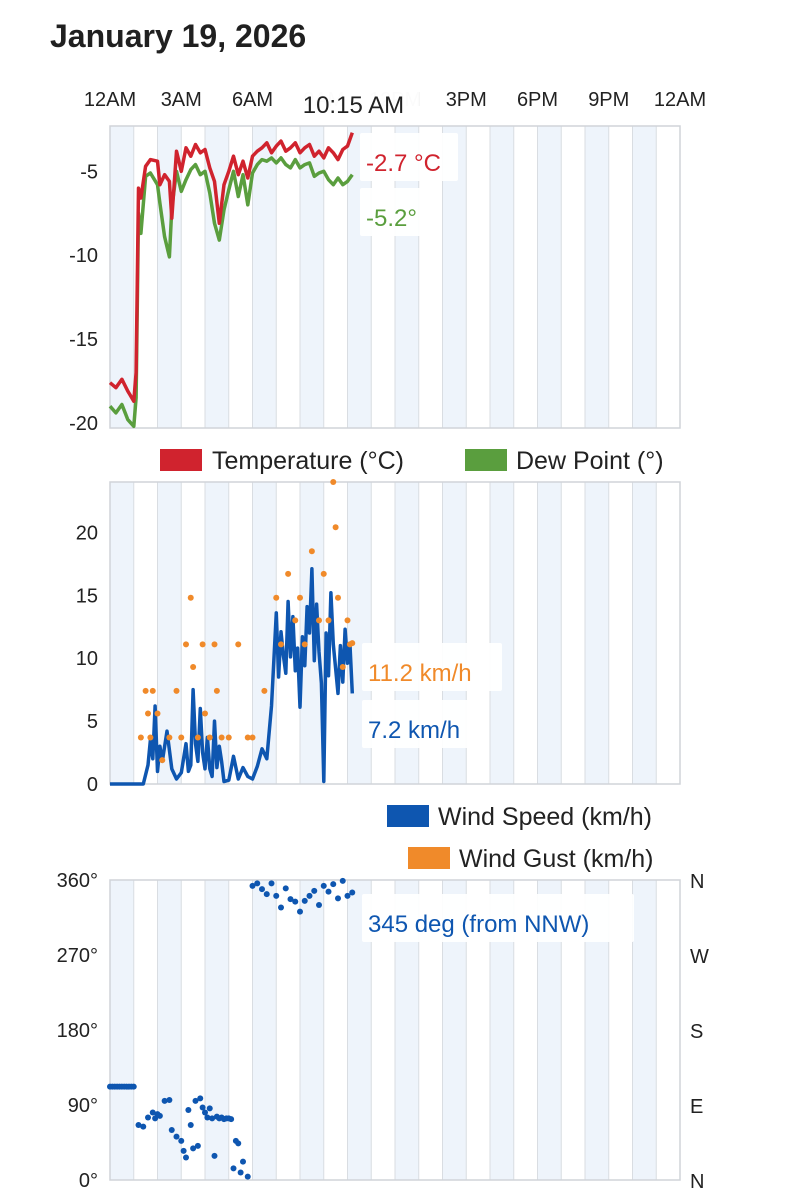  I want to click on dir-ytick-2: 180°, so click(77, 1031).